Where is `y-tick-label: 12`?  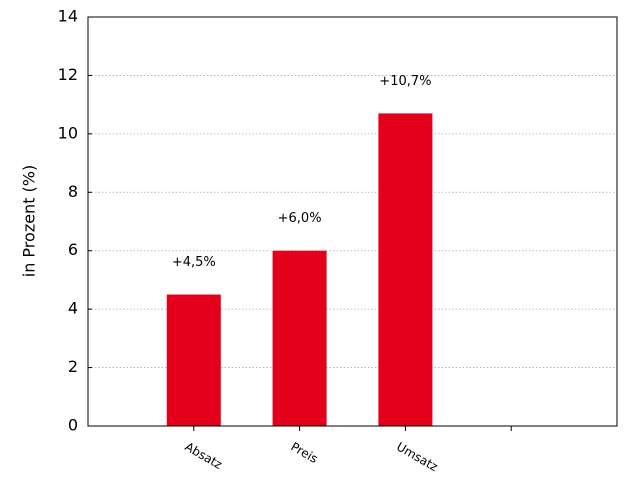
y-tick-label: 12 is located at coordinates (68, 74).